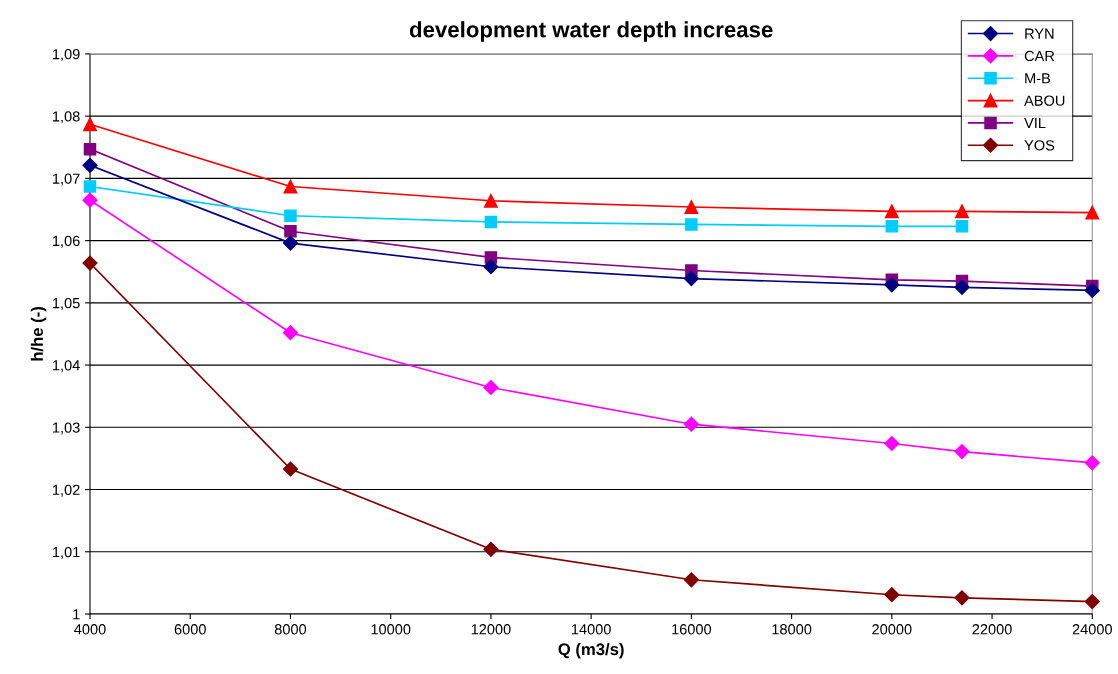  What do you see at coordinates (992, 629) in the screenshot?
I see `x-tick-label: 22000` at bounding box center [992, 629].